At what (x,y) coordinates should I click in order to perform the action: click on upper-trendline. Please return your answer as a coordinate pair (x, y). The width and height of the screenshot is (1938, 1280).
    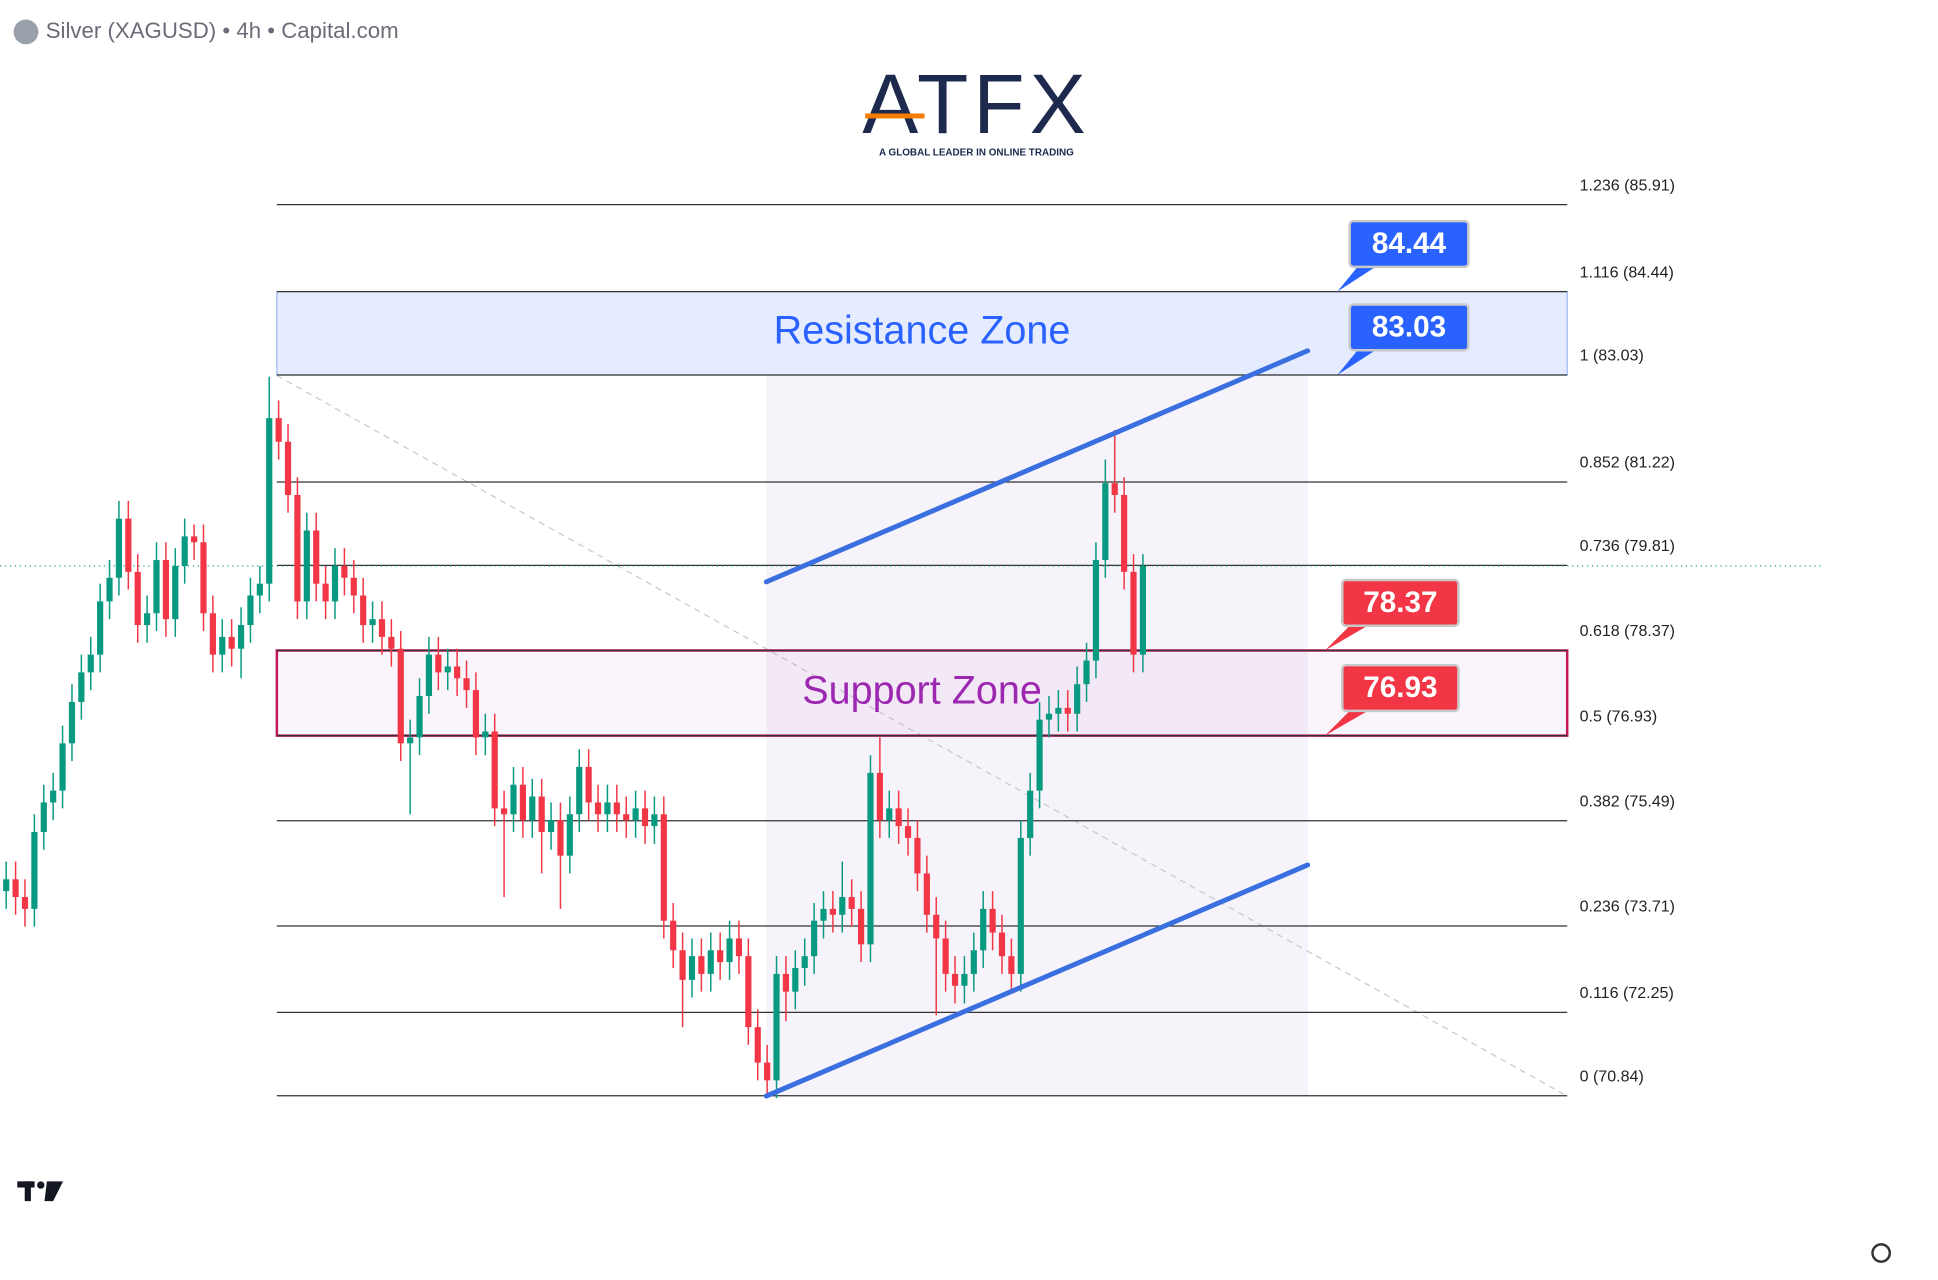
    Looking at the image, I should click on (1037, 466).